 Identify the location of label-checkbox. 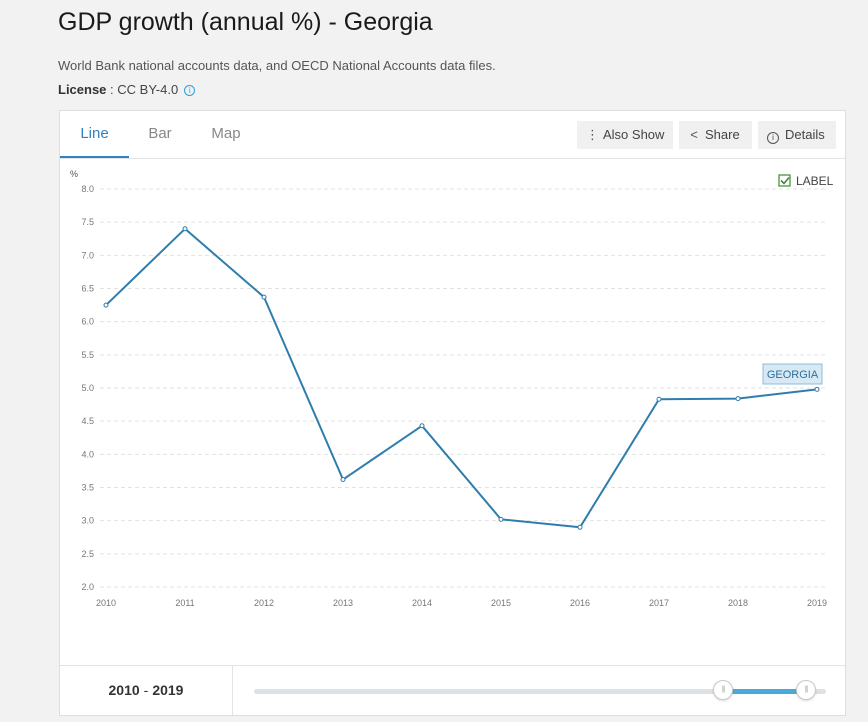
(784, 180).